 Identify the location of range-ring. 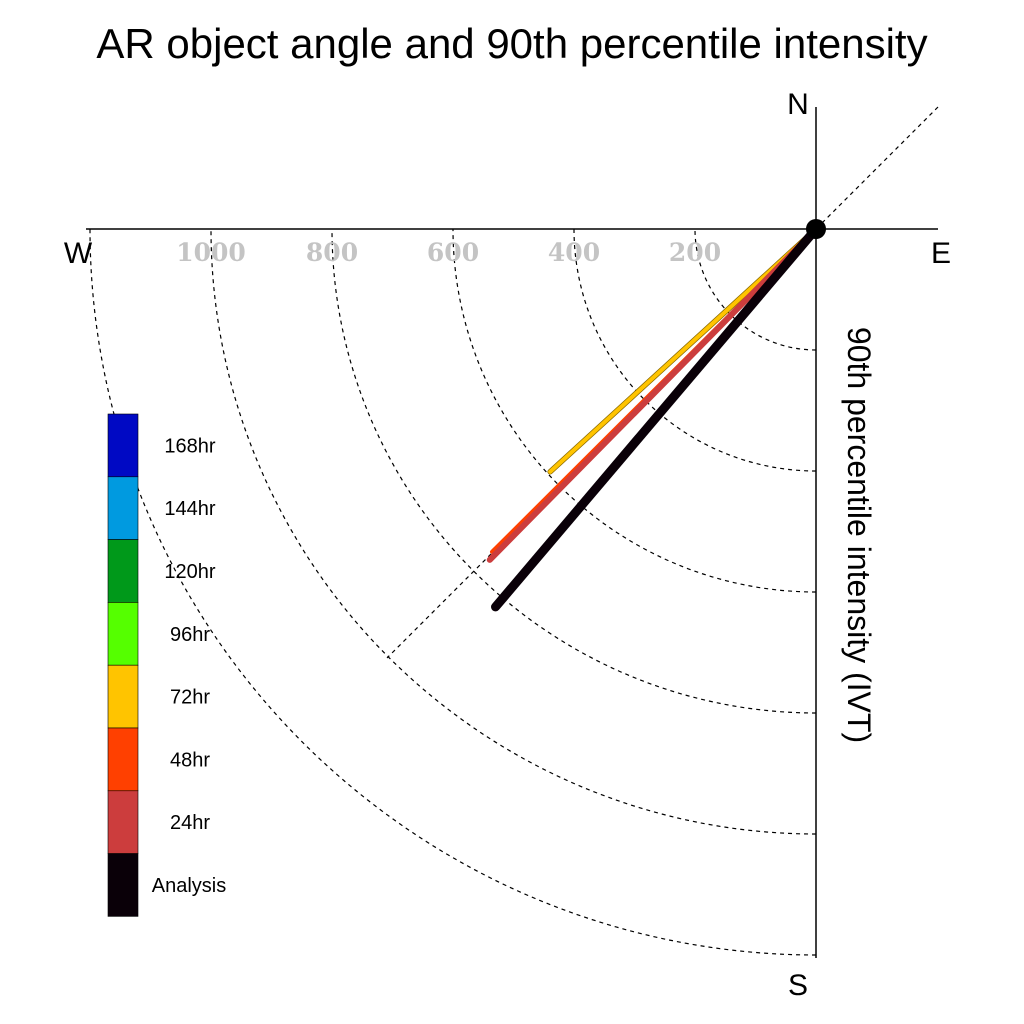
(755, 289).